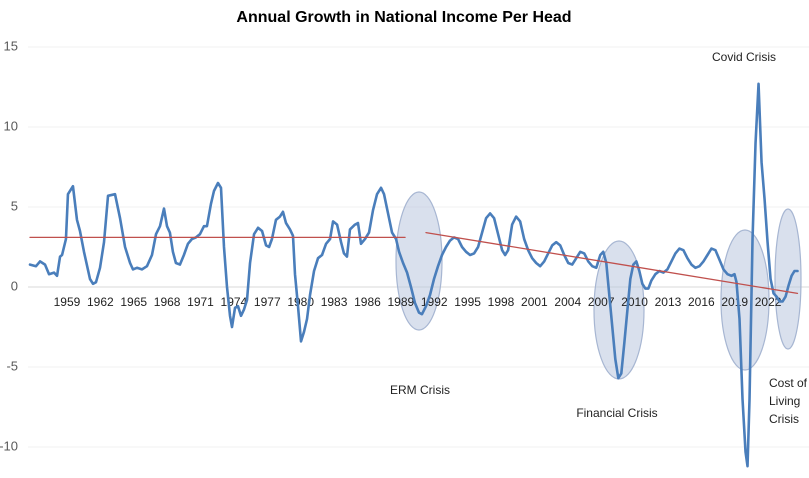 This screenshot has width=809, height=478. What do you see at coordinates (14, 285) in the screenshot?
I see `y-tick-label: 0` at bounding box center [14, 285].